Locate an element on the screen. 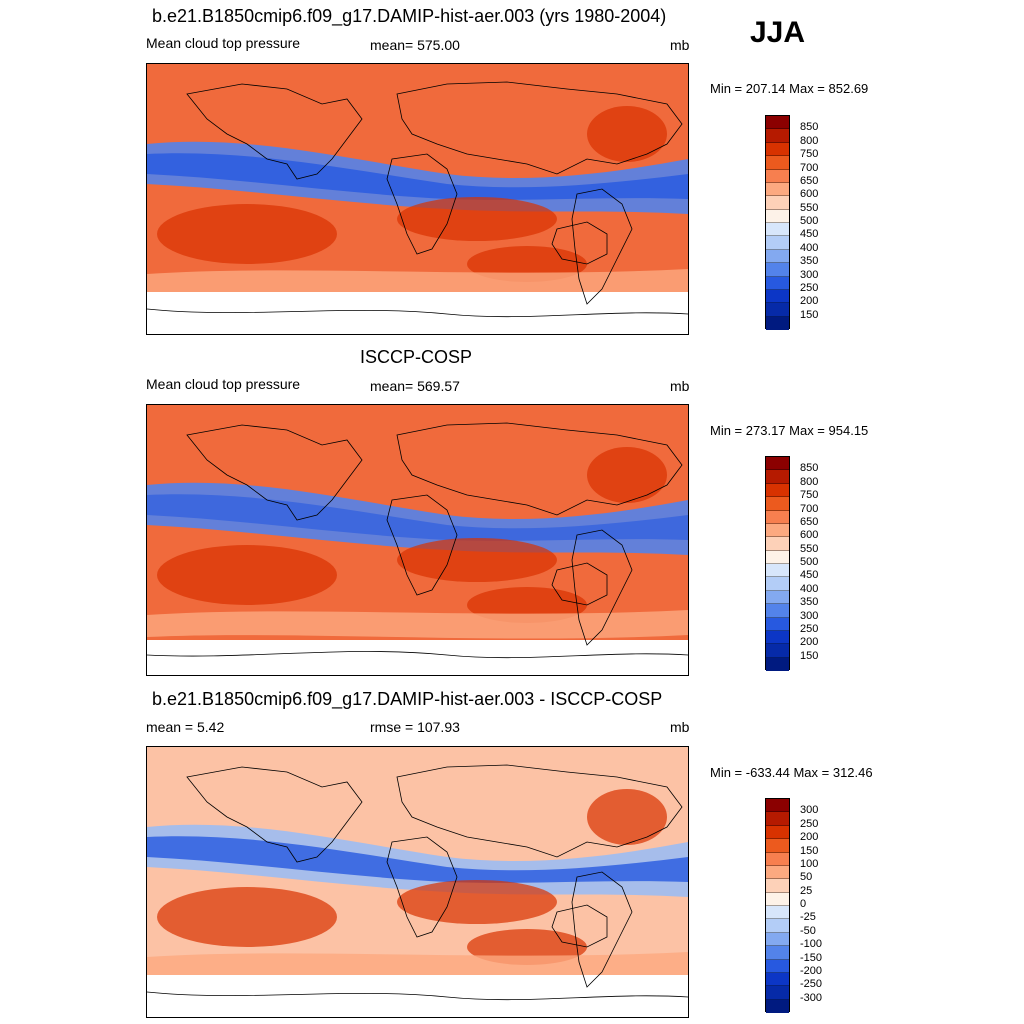 Image resolution: width=1024 pixels, height=1024 pixels. panel-3-map is located at coordinates (417, 882).